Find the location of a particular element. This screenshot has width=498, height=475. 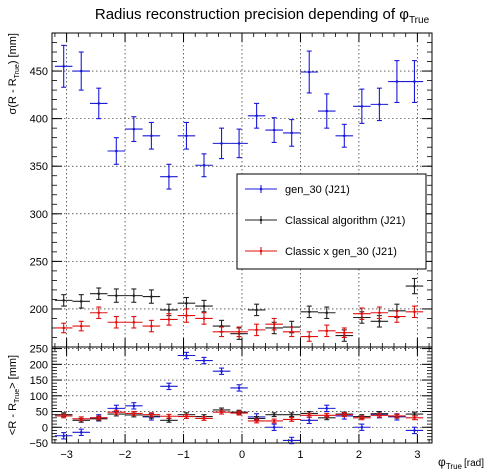

bottom-series is located at coordinates (239, 398).